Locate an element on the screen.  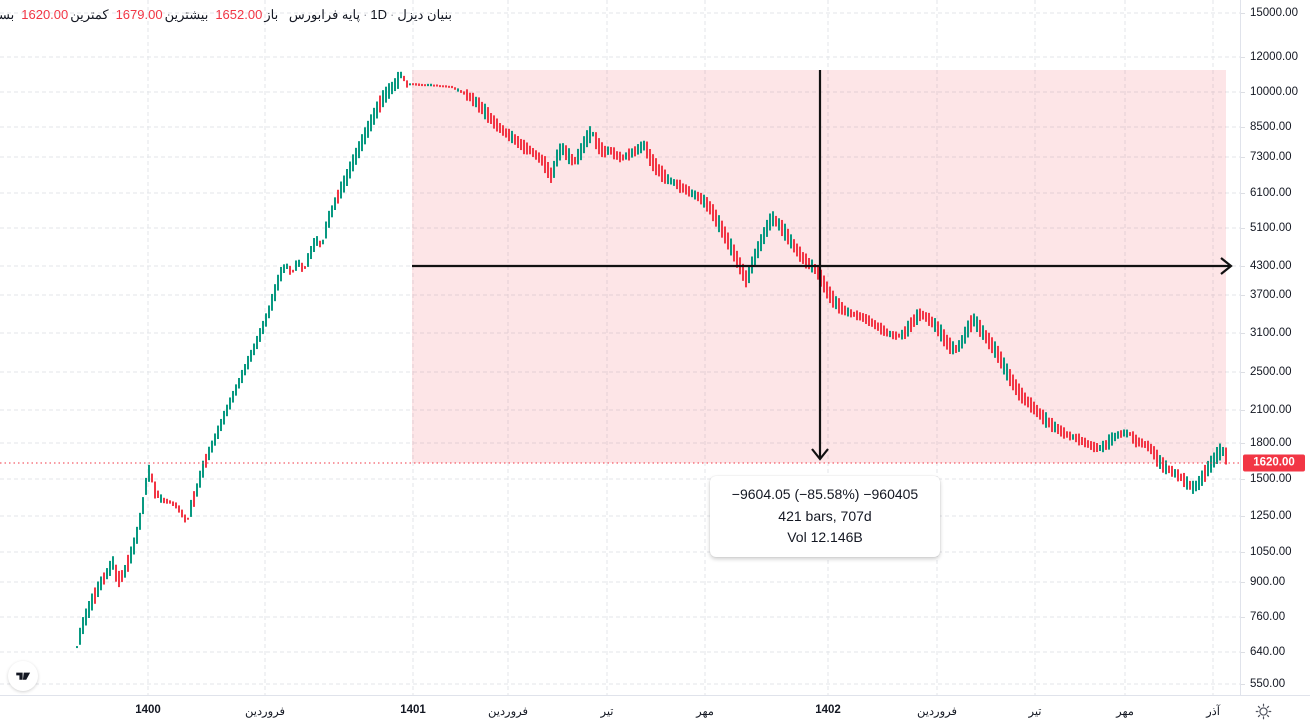
open-value: 1652.00 is located at coordinates (239, 14).